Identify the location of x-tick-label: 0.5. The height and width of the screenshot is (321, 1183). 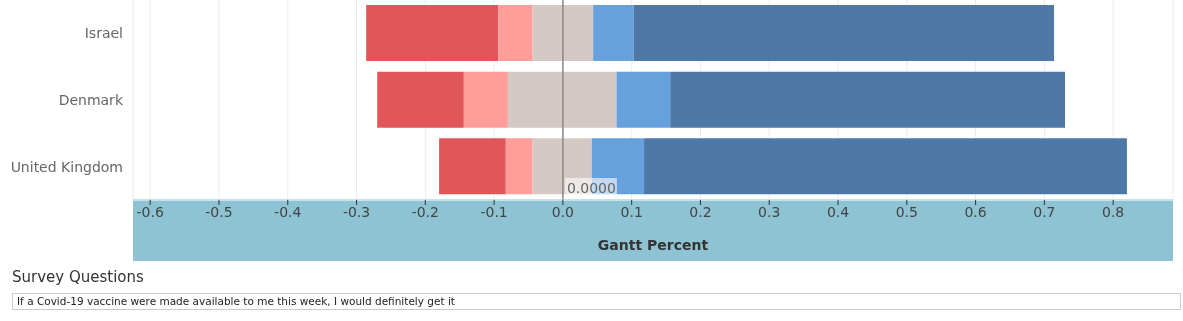
(906, 211).